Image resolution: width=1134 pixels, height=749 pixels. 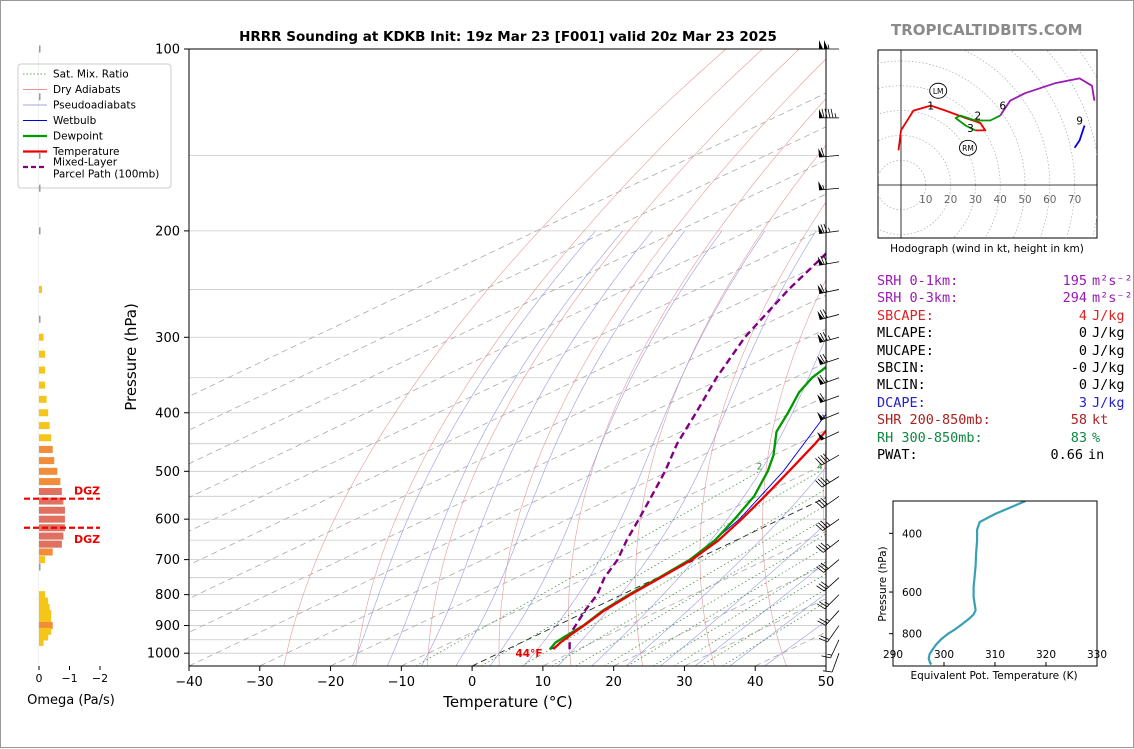 I want to click on y-axis-label: Pressure (hPa), so click(x=131, y=357).